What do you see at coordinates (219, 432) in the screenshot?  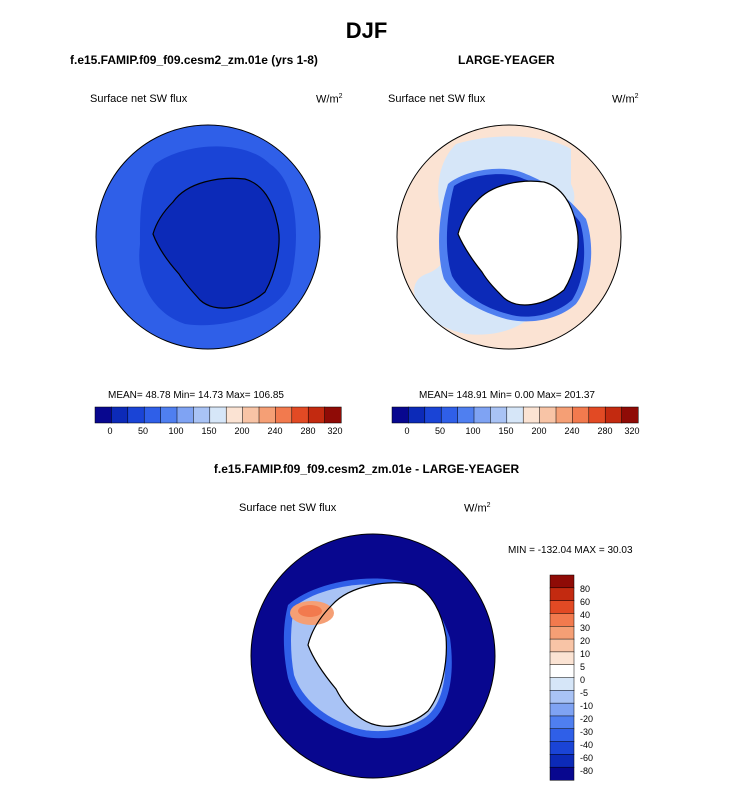 I see `panel-1-colorbar-ticks: 0 50 100 150 200 240 280 320` at bounding box center [219, 432].